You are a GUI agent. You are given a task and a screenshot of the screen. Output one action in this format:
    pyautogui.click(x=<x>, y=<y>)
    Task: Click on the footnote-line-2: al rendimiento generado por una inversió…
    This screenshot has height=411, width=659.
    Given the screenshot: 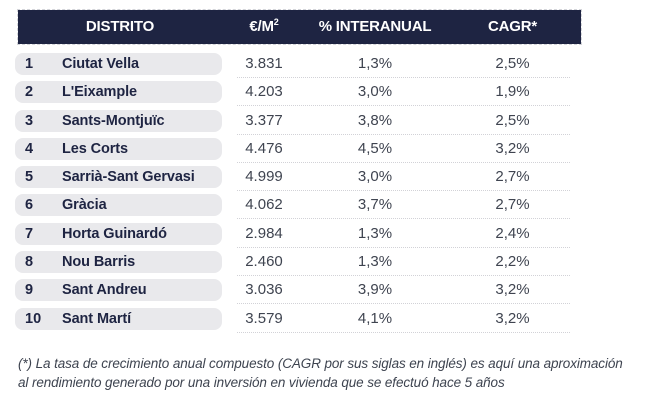 What is the action you would take?
    pyautogui.click(x=261, y=382)
    